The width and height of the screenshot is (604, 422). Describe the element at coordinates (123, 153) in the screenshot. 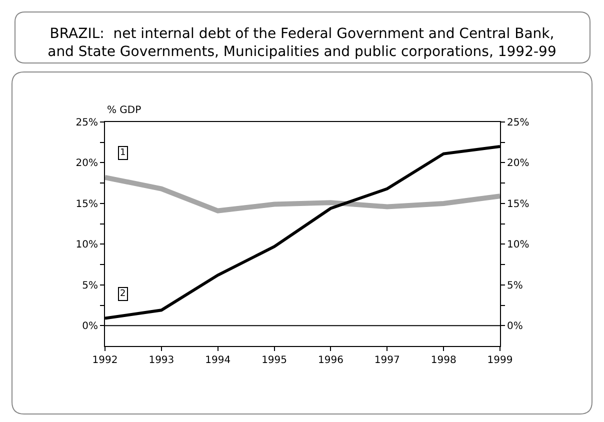

I see `text: 1` at that location.